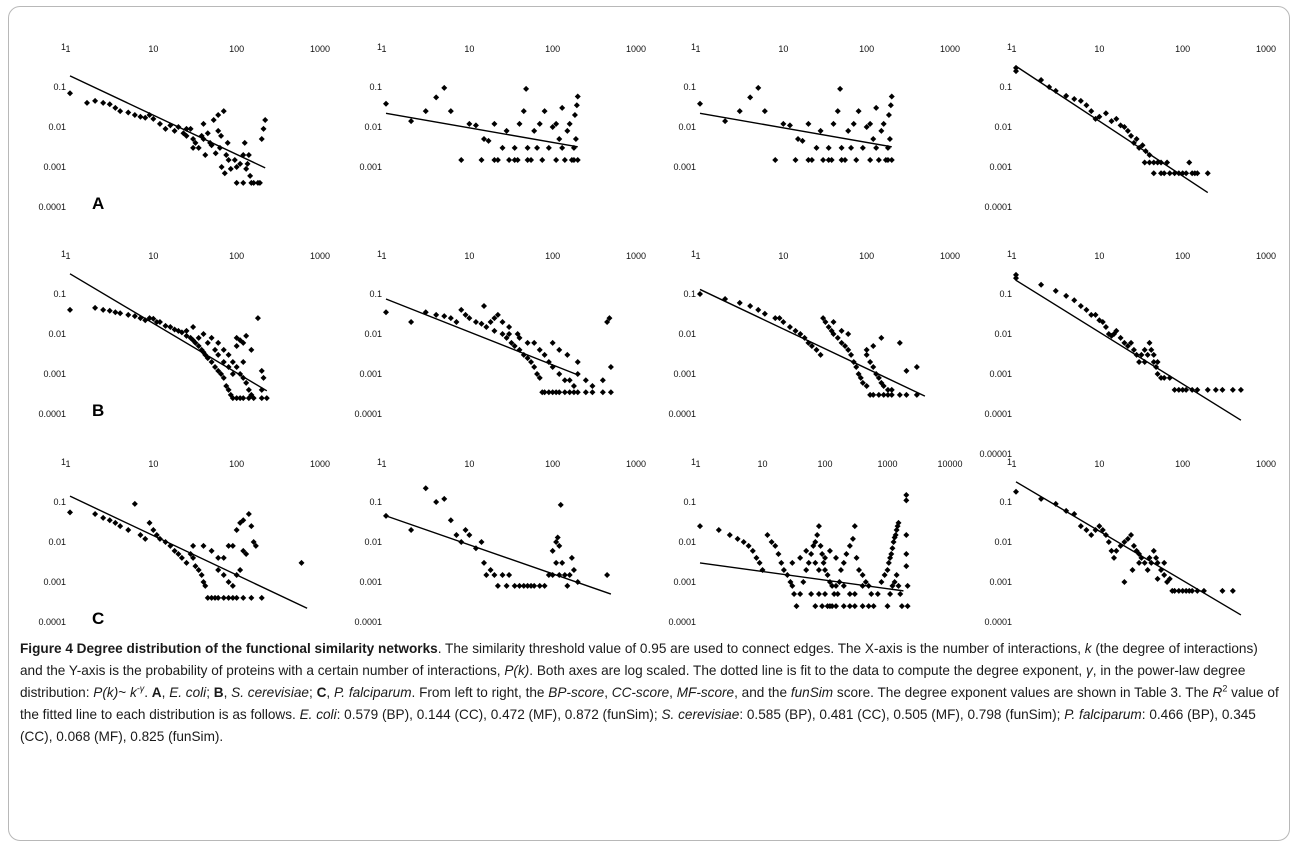 The height and width of the screenshot is (842, 1292). I want to click on y-tick-label: 1, so click(693, 47).